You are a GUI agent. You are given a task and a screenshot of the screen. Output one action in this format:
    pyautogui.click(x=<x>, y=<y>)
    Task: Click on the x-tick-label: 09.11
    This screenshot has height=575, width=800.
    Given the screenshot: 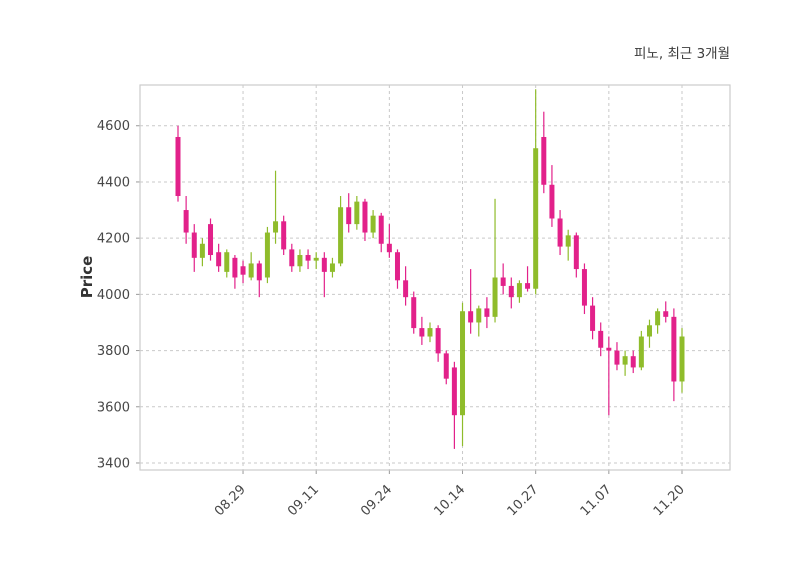 What is the action you would take?
    pyautogui.click(x=303, y=500)
    